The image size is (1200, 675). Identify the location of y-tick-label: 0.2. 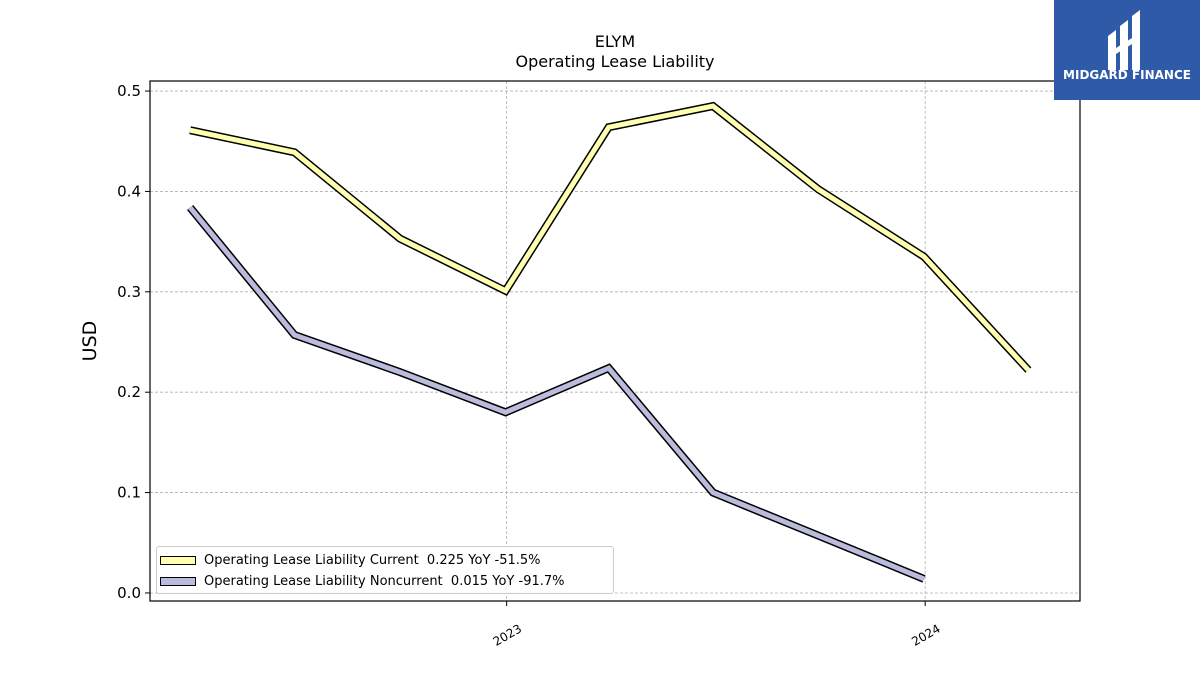
(129, 392).